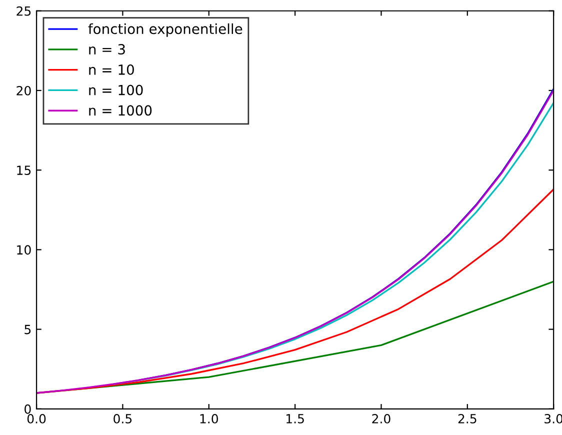  I want to click on y-tick-label: 25, so click(23, 11).